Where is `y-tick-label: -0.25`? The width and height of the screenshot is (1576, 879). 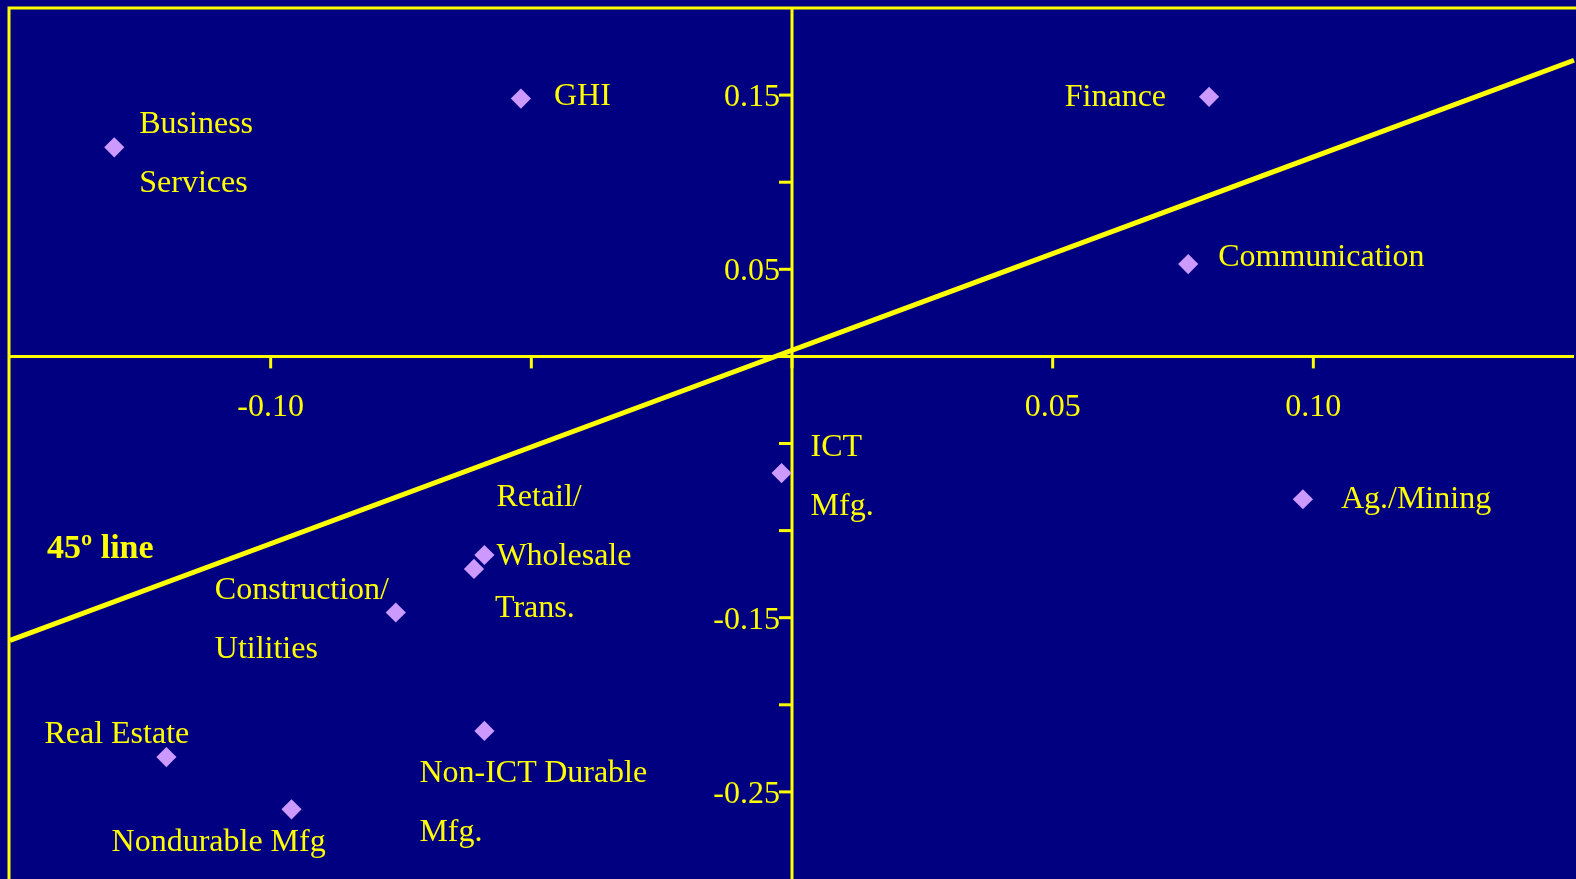
y-tick-label: -0.25 is located at coordinates (746, 791).